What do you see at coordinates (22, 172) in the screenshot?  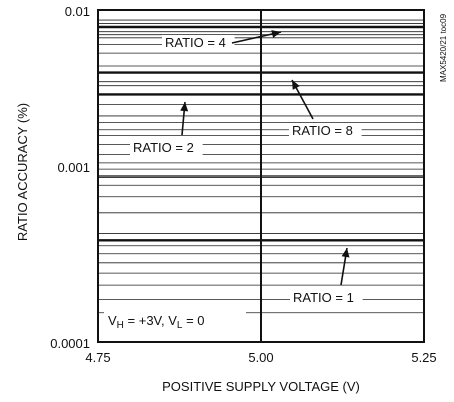 I see `y-axis-title: RATIO ACCURACY (%)` at bounding box center [22, 172].